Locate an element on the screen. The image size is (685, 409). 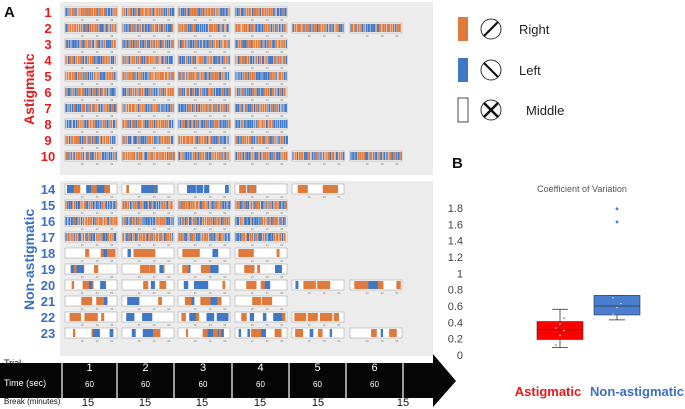
subject-label: 4 is located at coordinates (48, 60).